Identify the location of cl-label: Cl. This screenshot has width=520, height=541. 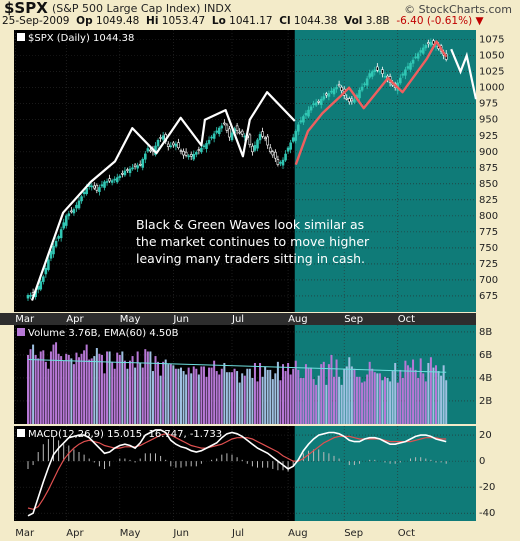
(285, 21).